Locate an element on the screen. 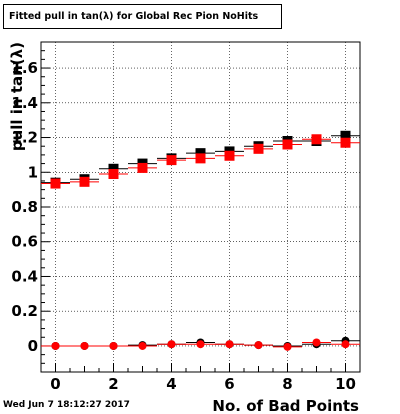  y-tick-label: 1 is located at coordinates (33, 172).